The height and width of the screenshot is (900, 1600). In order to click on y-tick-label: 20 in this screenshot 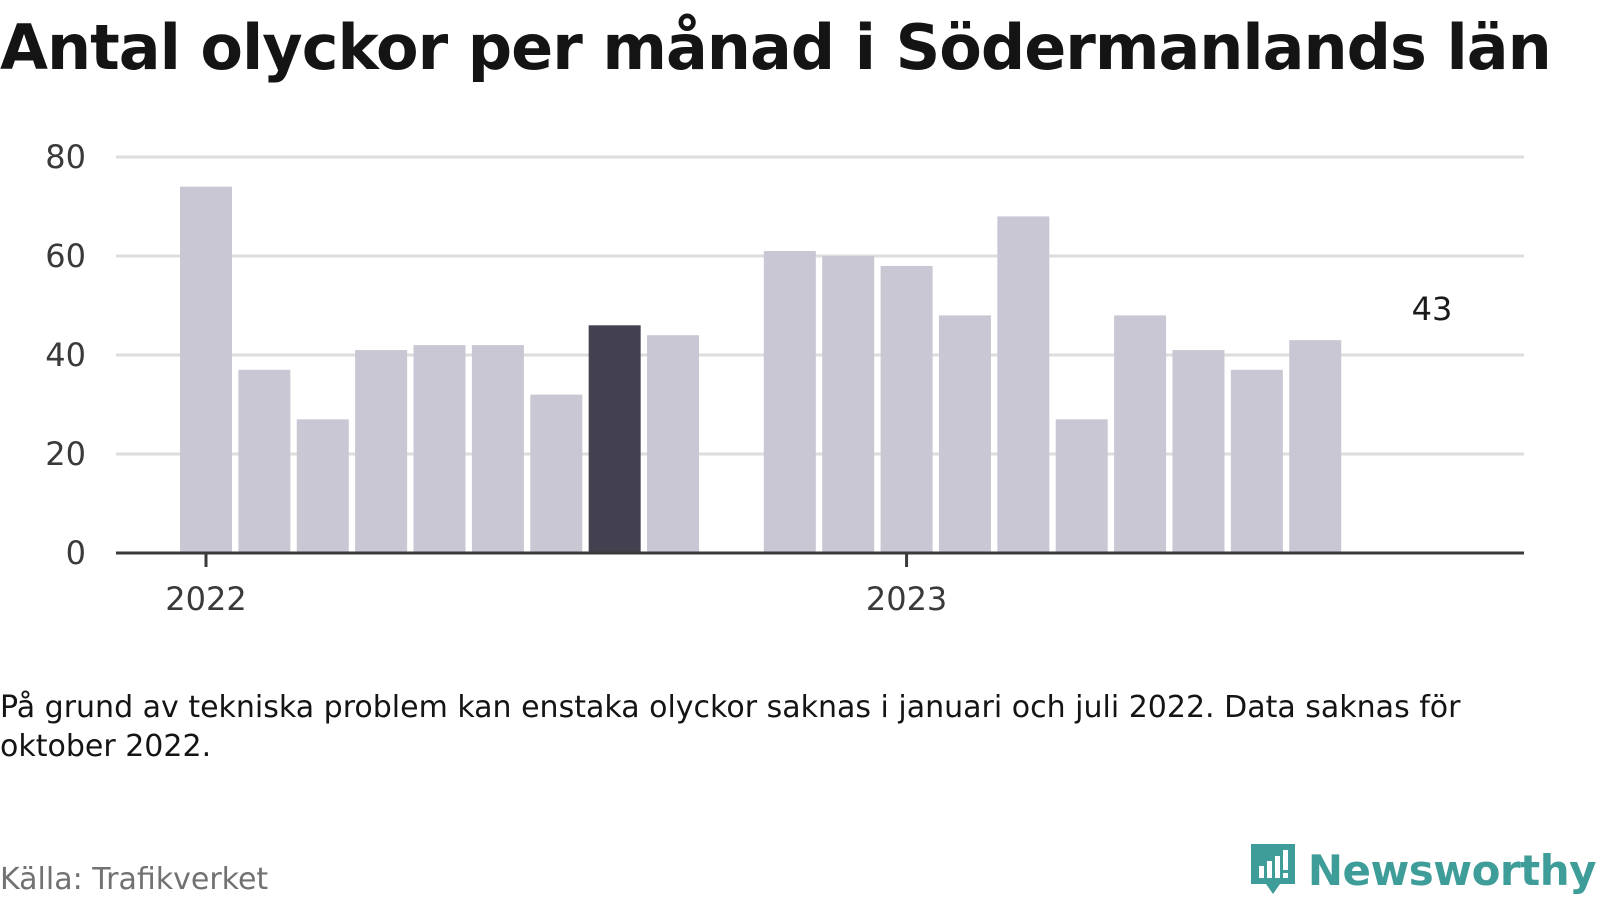, I will do `click(65, 454)`.